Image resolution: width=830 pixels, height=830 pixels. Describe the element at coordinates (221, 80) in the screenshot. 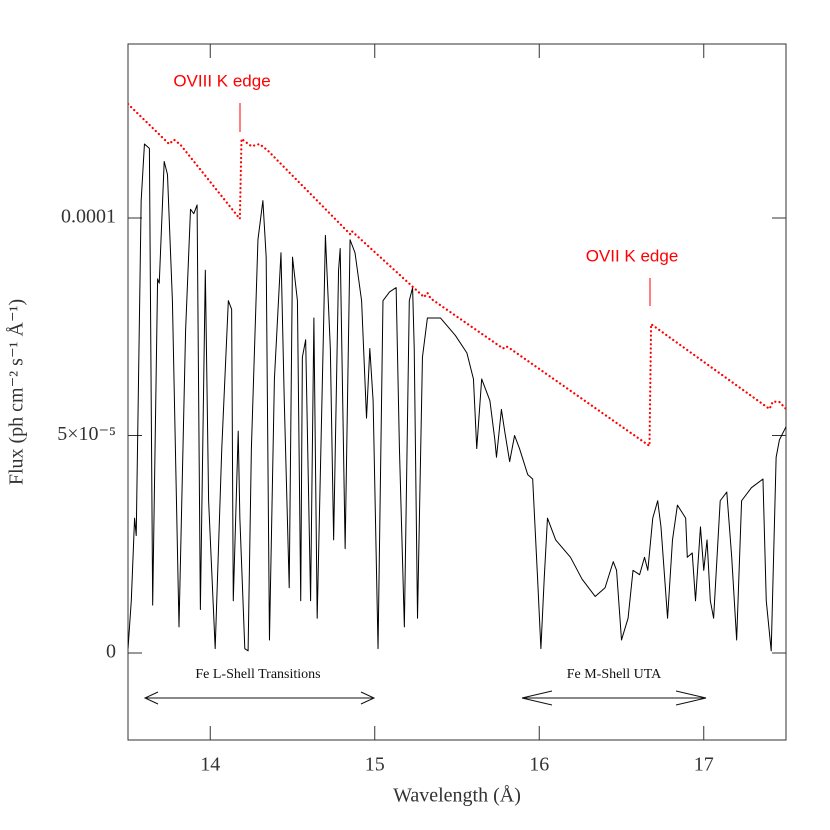

I see `annotation: OVIII K edge` at that location.